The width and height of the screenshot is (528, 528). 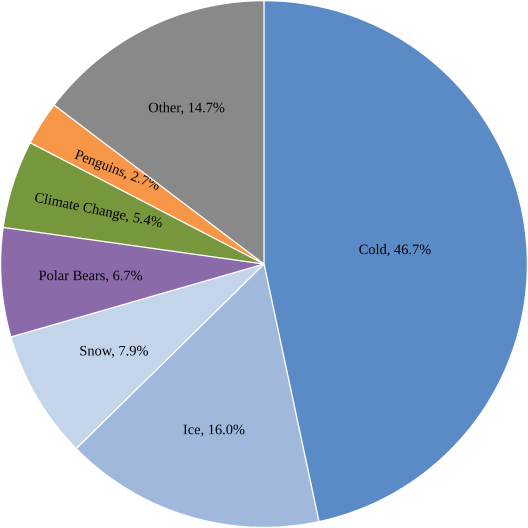 I want to click on slice-label: Cold, 46.7%, so click(x=395, y=250).